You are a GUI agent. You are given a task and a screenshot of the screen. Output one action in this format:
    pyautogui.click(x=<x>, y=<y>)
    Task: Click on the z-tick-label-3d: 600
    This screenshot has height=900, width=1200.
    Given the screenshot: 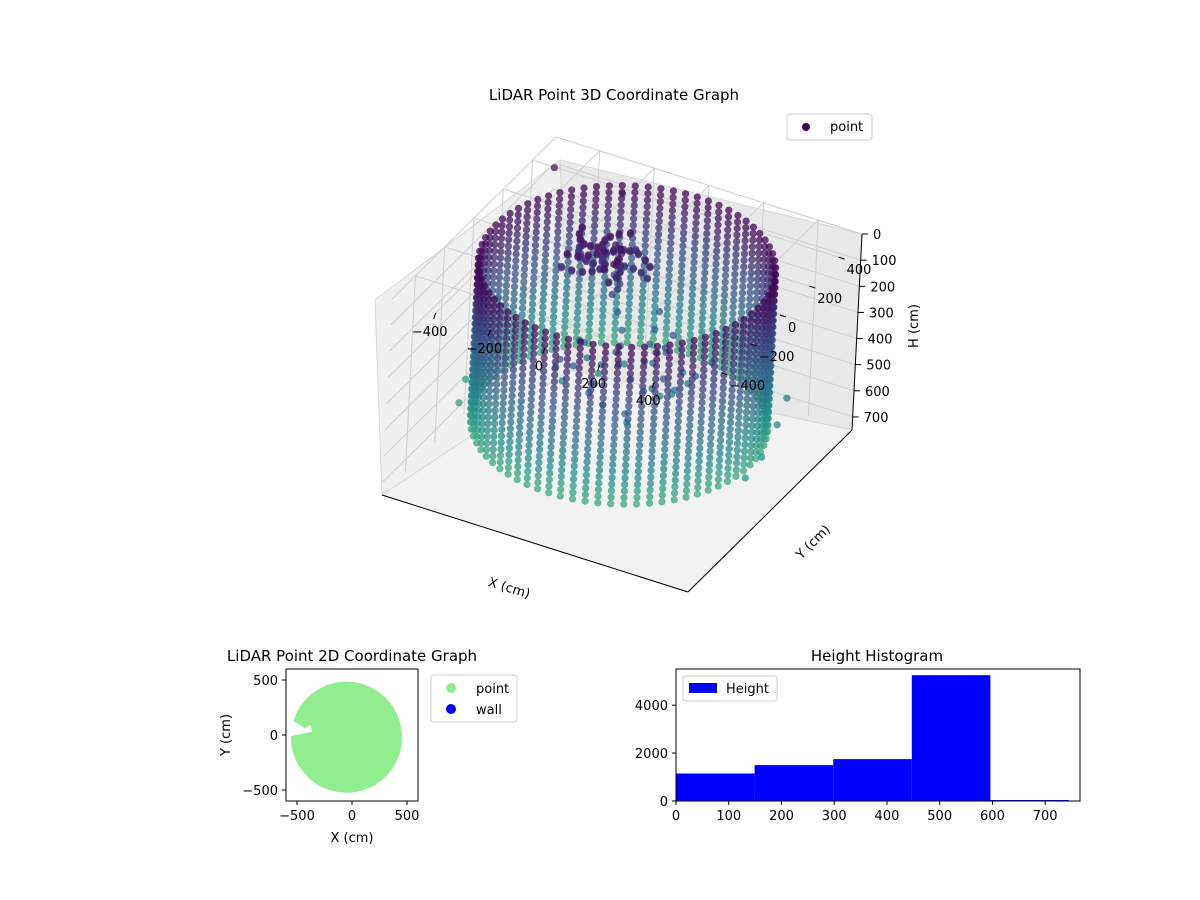 What is the action you would take?
    pyautogui.click(x=877, y=392)
    